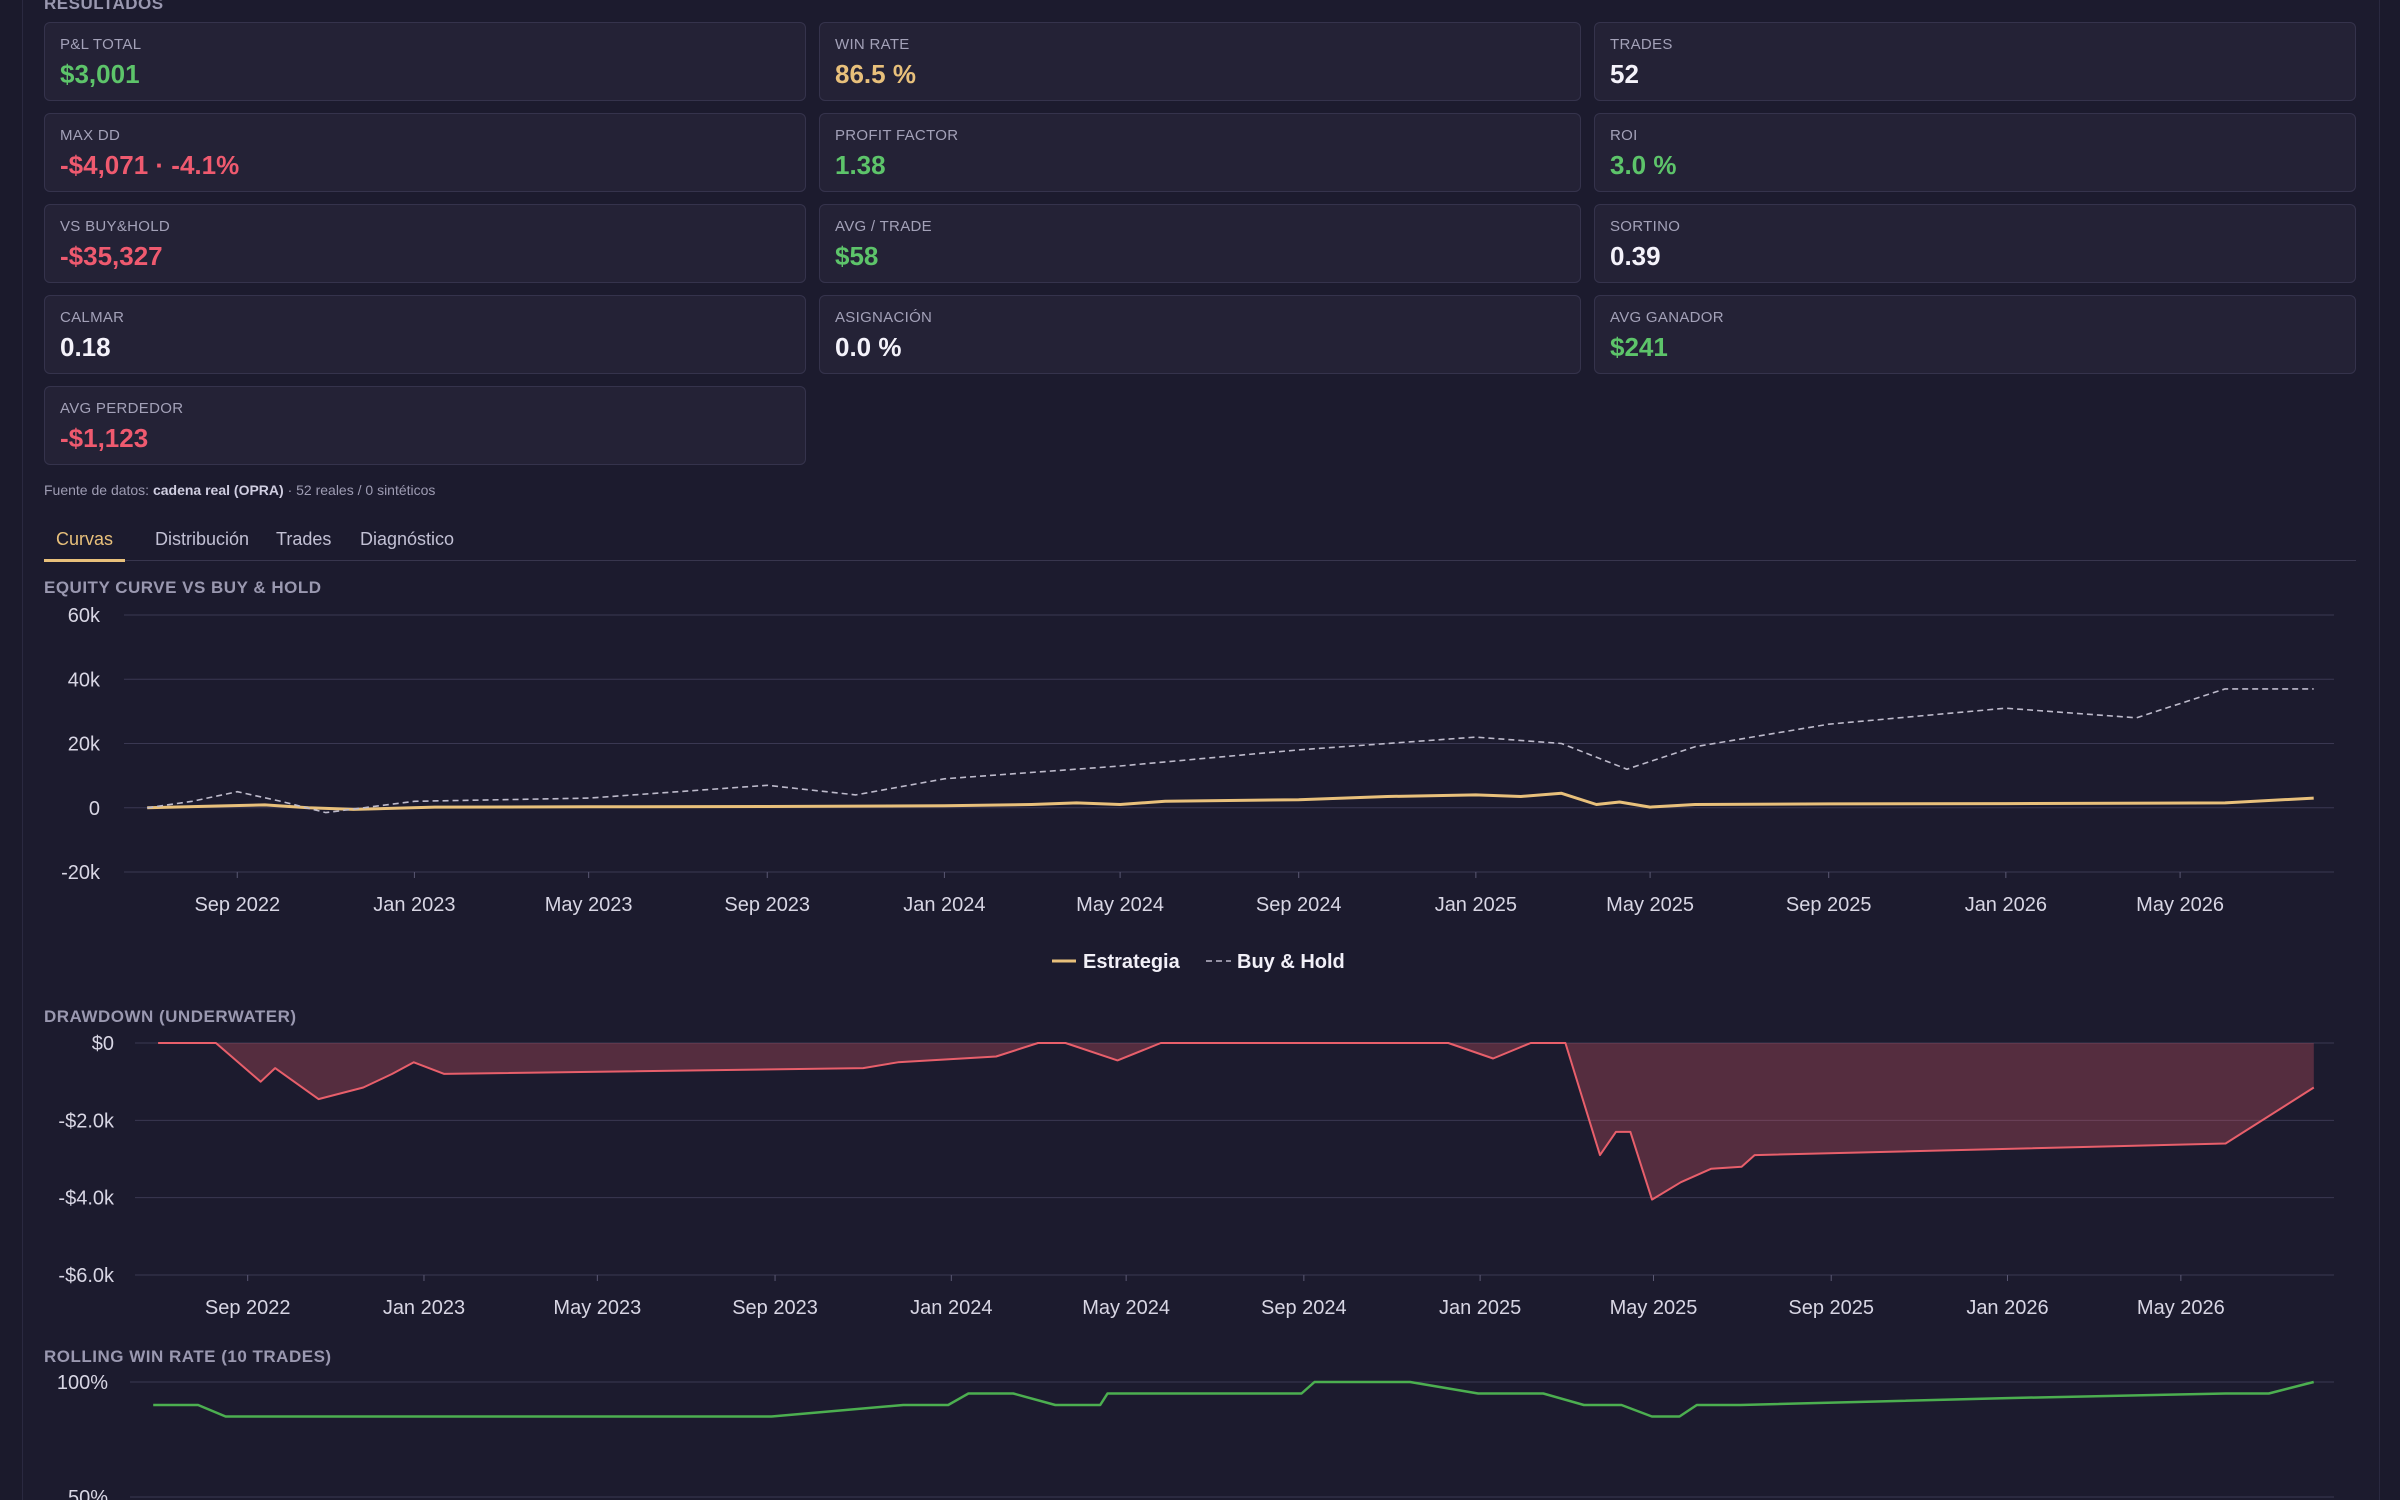 Image resolution: width=2400 pixels, height=1500 pixels. What do you see at coordinates (304, 539) in the screenshot?
I see `tab-trades: Trades` at bounding box center [304, 539].